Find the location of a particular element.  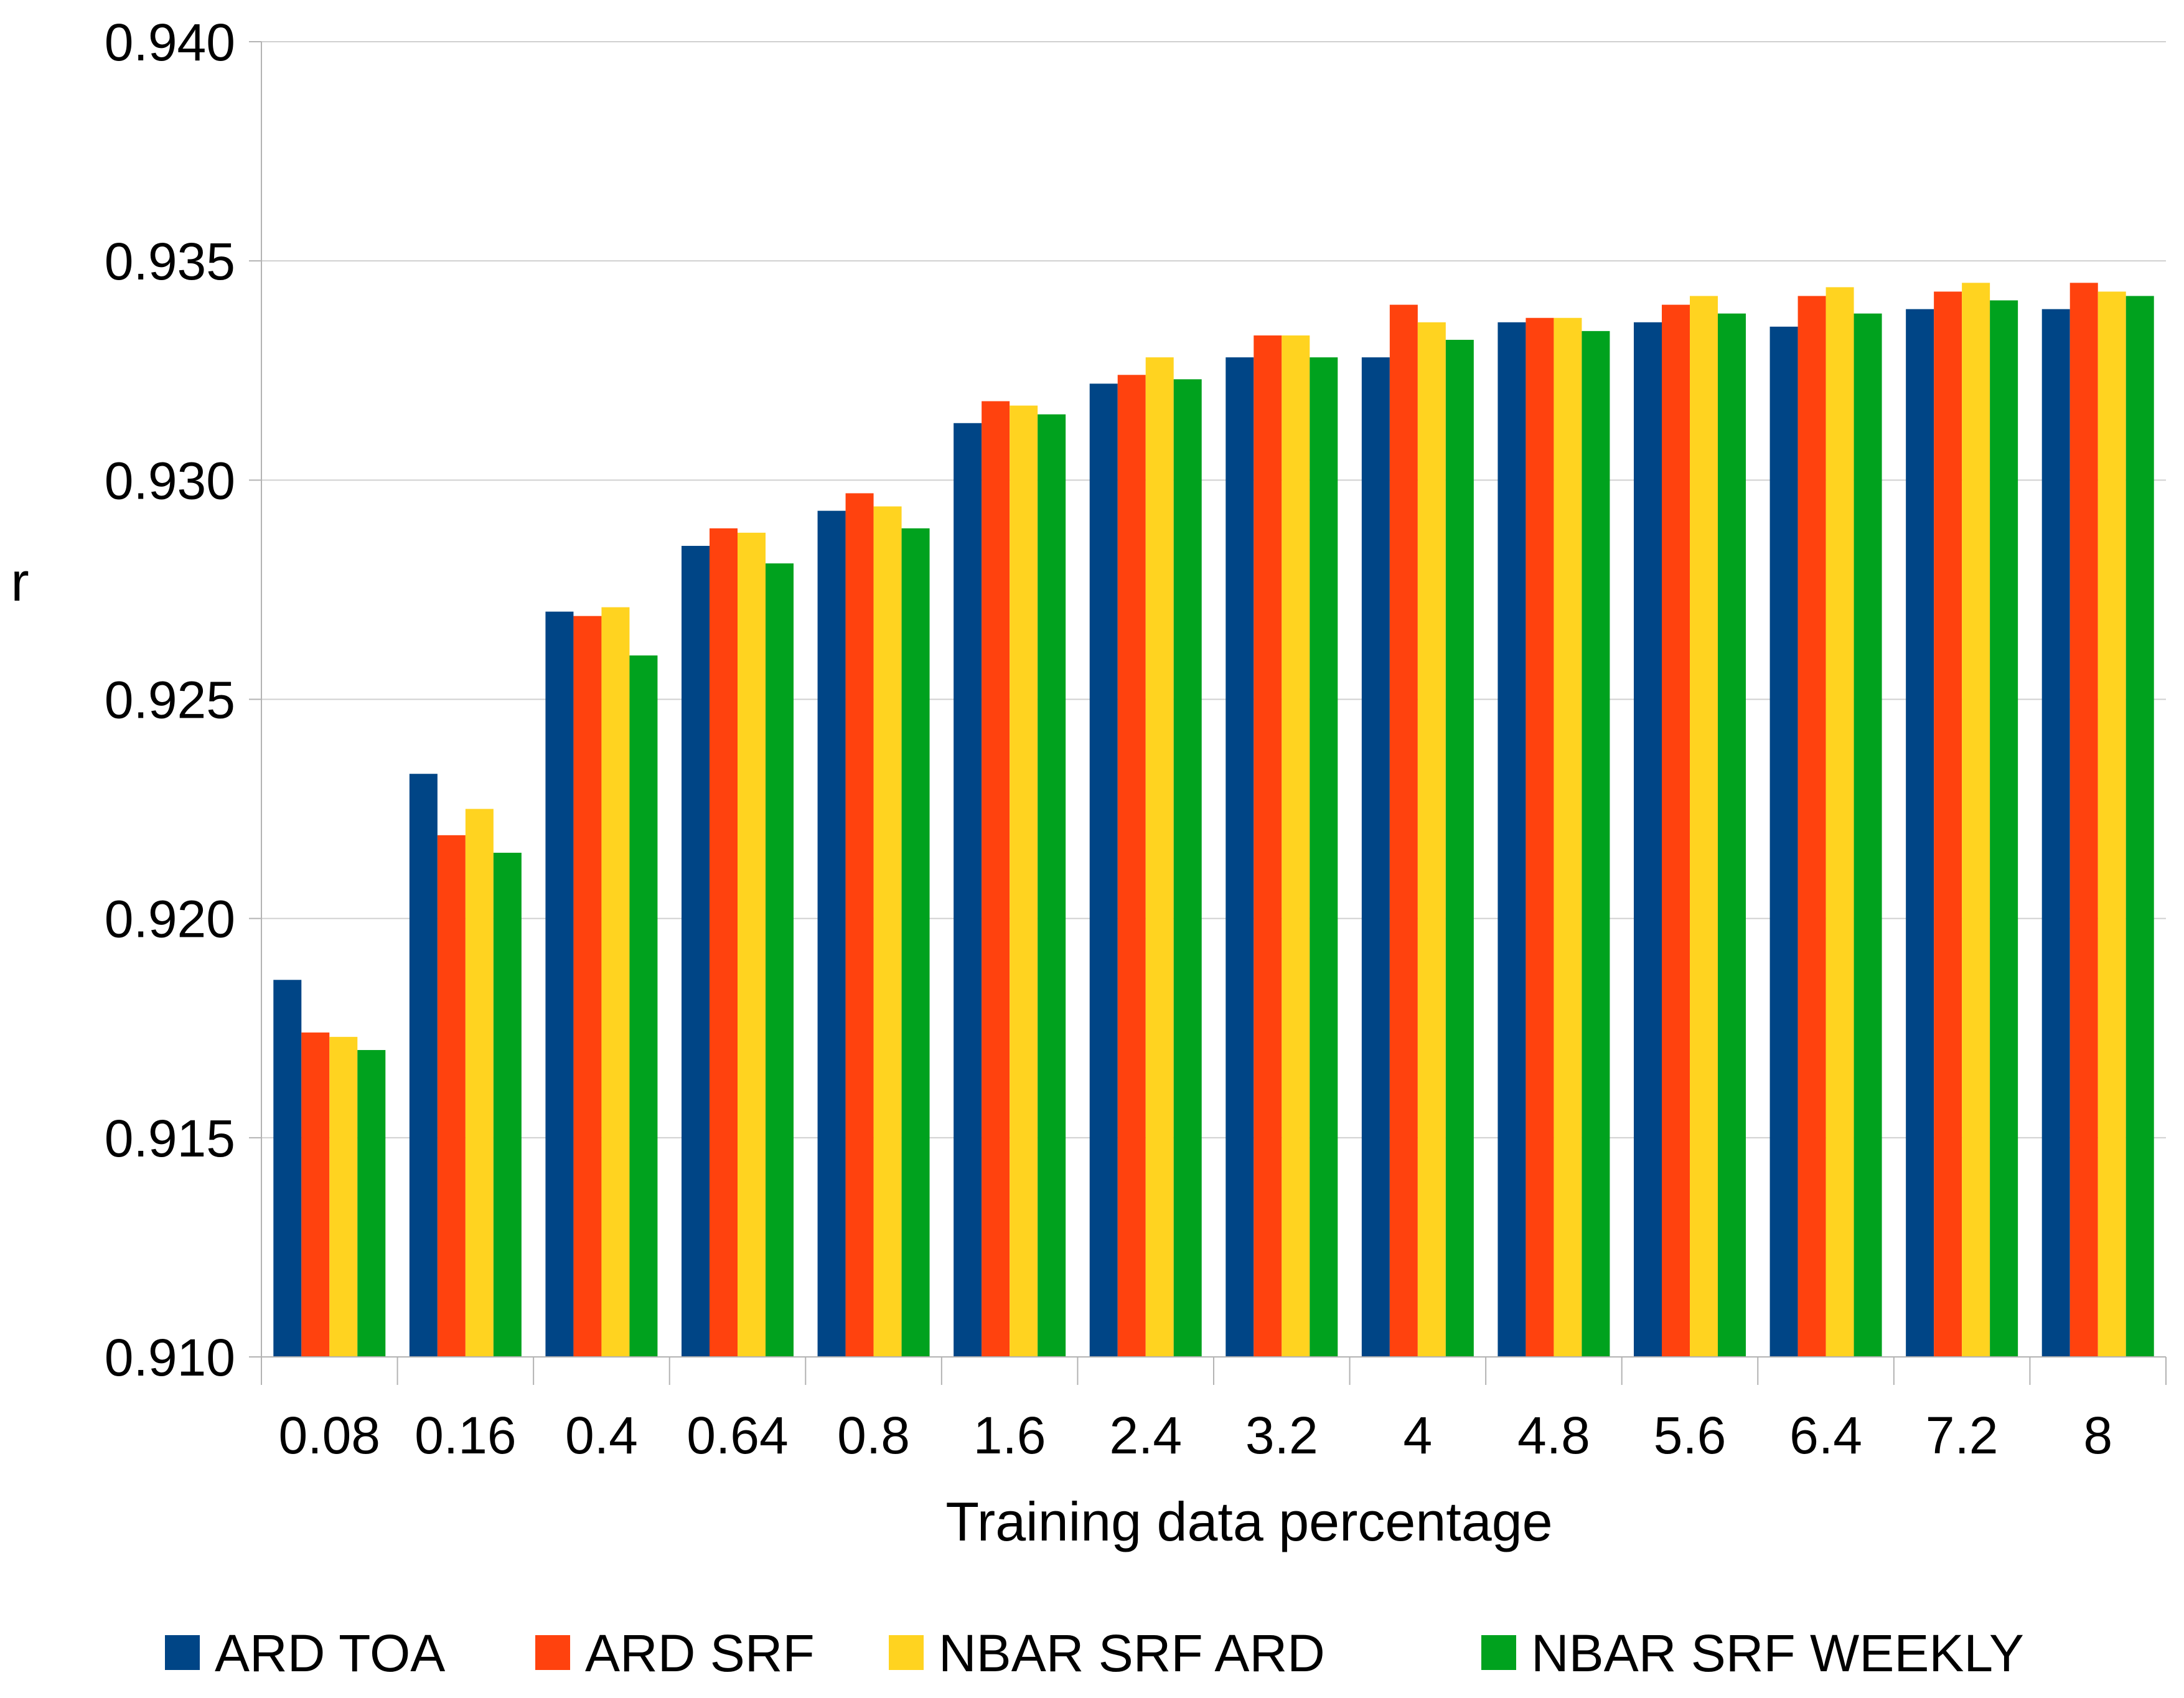

x-axis-title: Training data percentage is located at coordinates (1248, 1522).